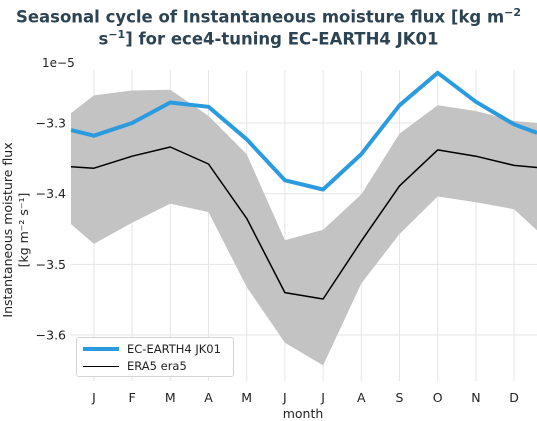 This screenshot has height=421, width=537. Describe the element at coordinates (174, 349) in the screenshot. I see `legend-label-ec-earth4: EC-EARTH4 JK01` at that location.